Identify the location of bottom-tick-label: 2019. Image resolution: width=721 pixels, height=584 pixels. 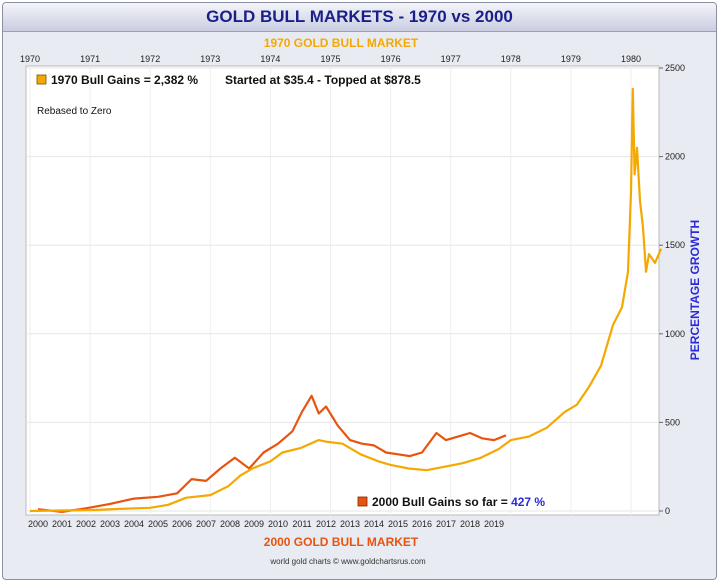
(494, 524).